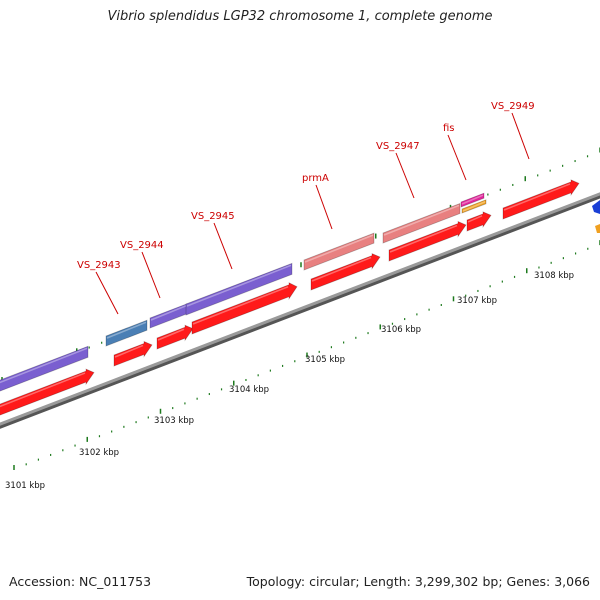 This screenshot has width=600, height=600. What do you see at coordinates (554, 276) in the screenshot?
I see `kbp-label-3108: 3108 kbp` at bounding box center [554, 276].